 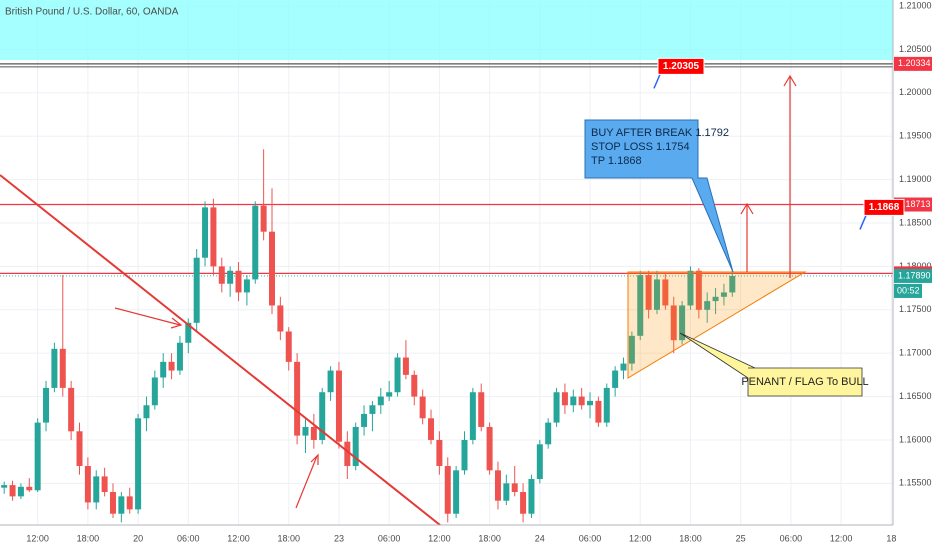 What do you see at coordinates (616, 161) in the screenshot?
I see `callout-line: TP 1.1868` at bounding box center [616, 161].